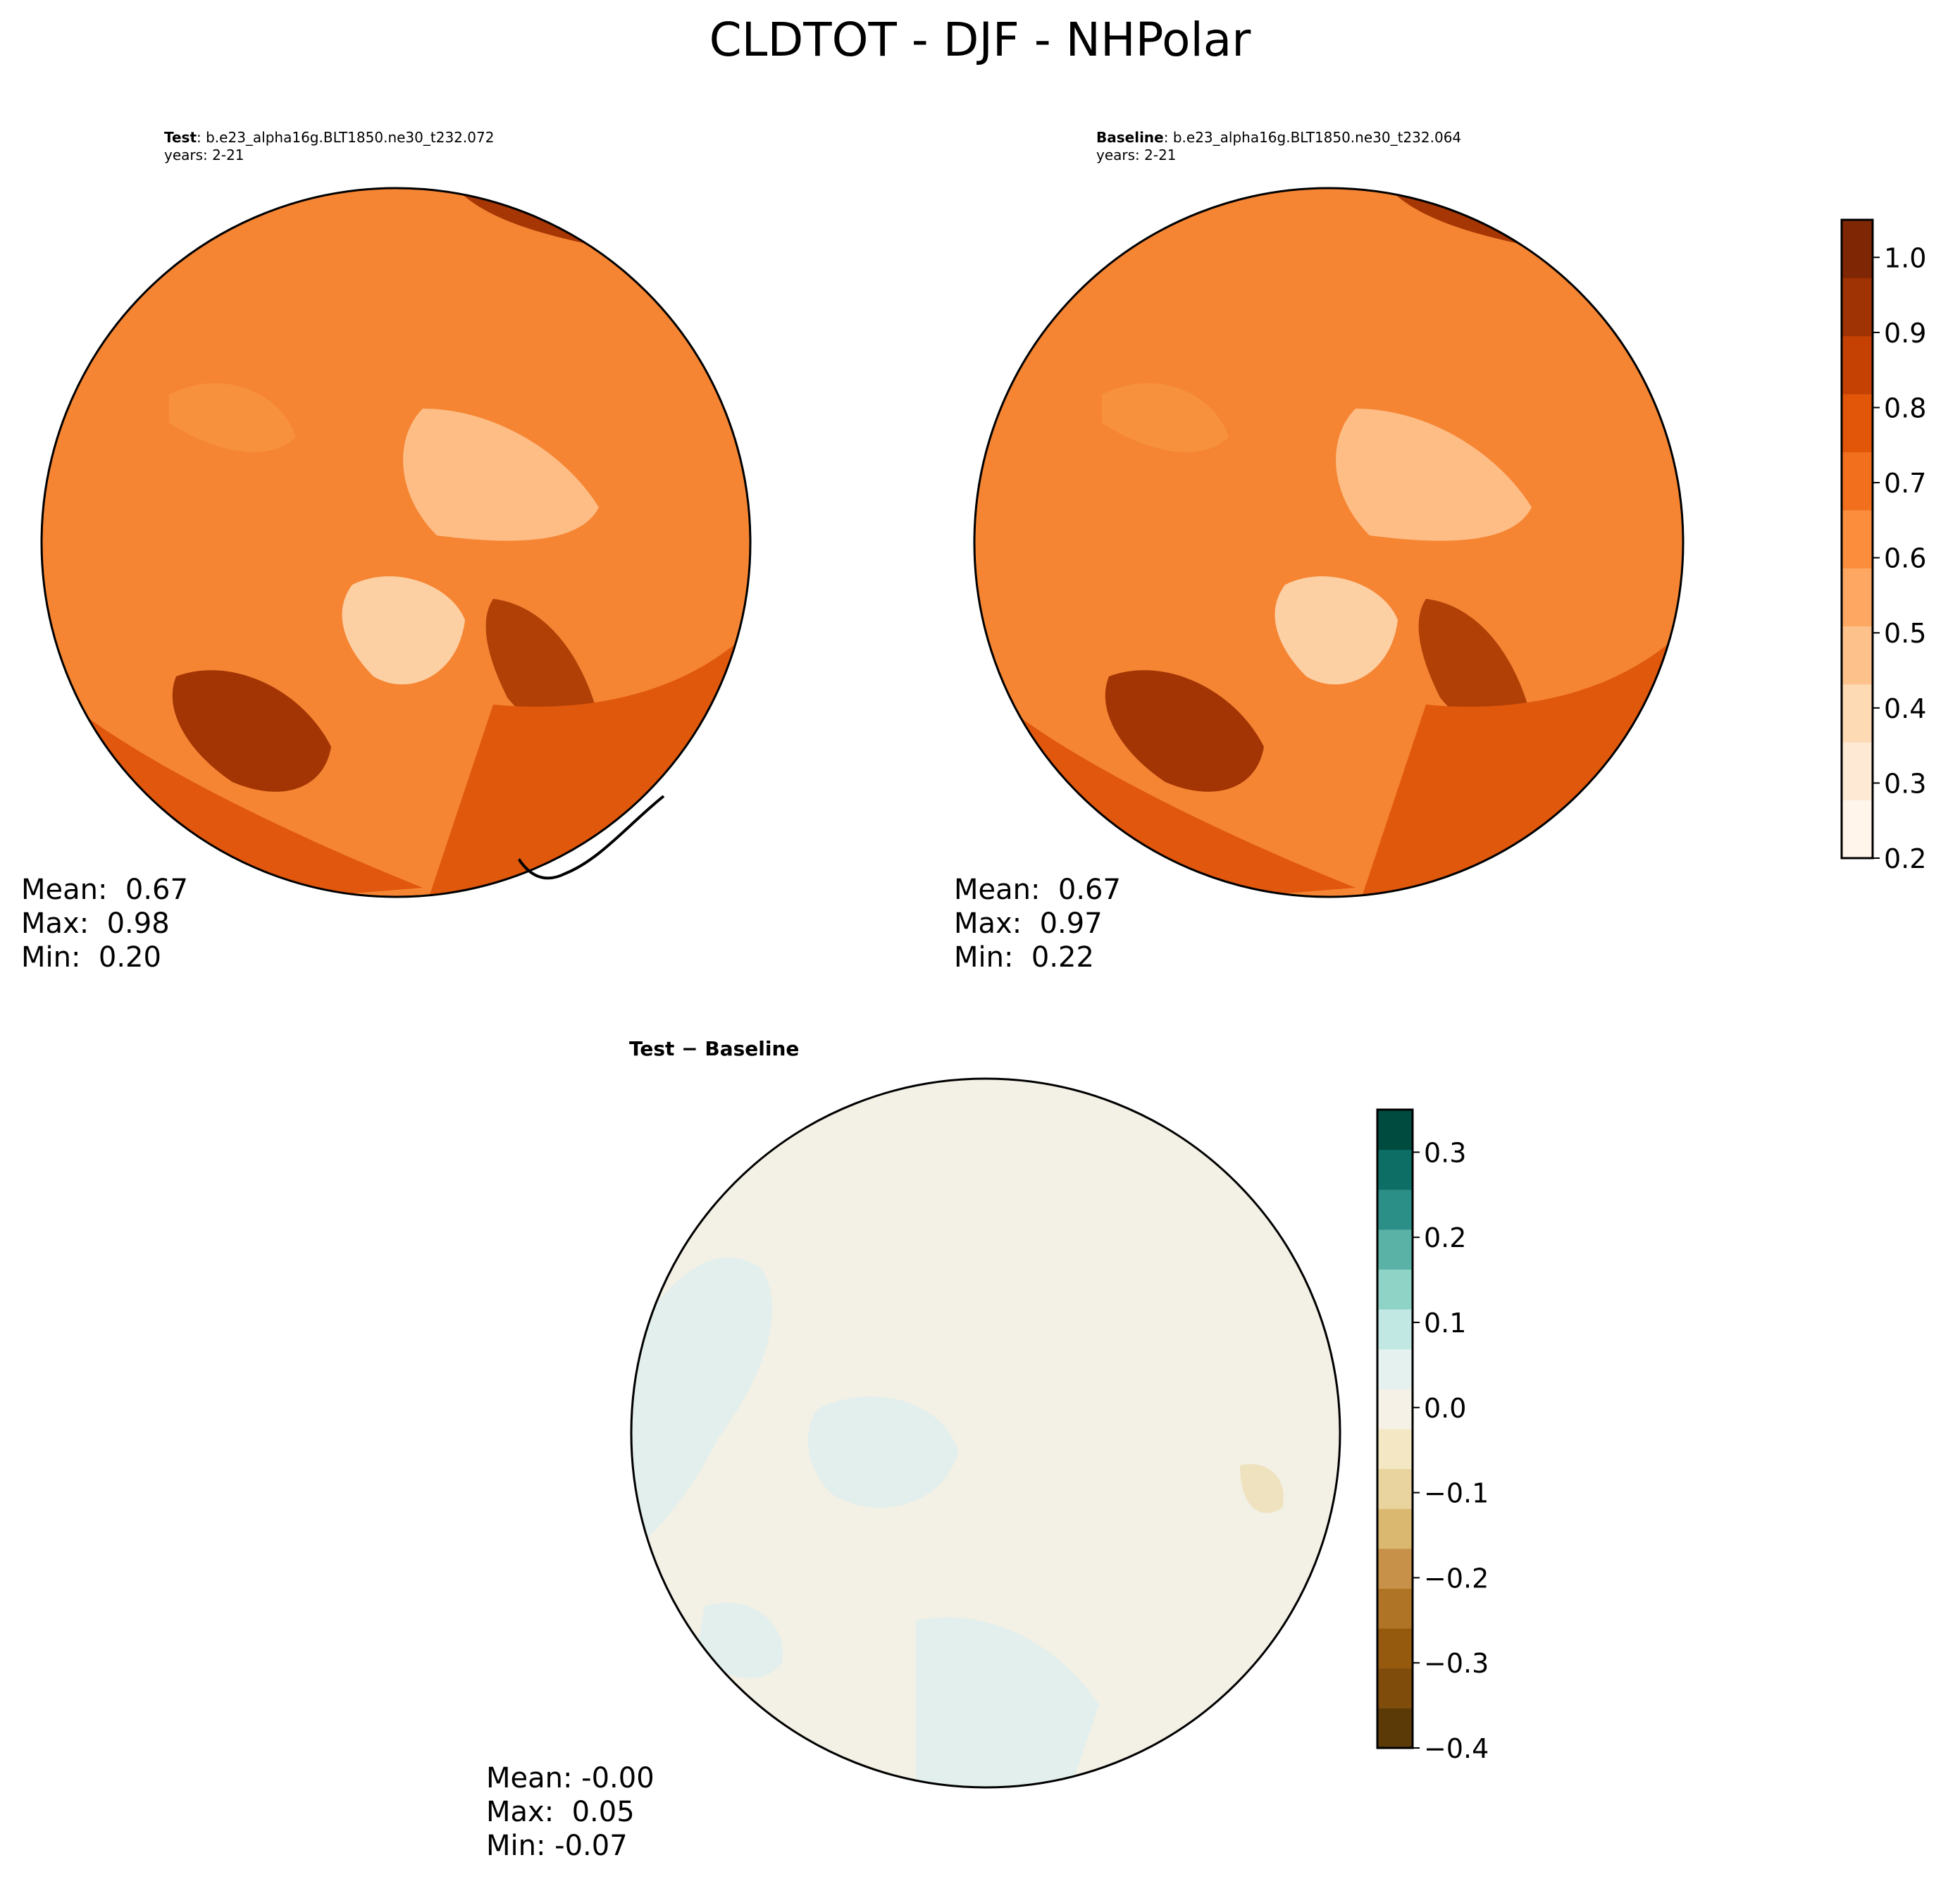 The height and width of the screenshot is (1879, 1960). I want to click on test-min: Min: 0.20, so click(91, 957).